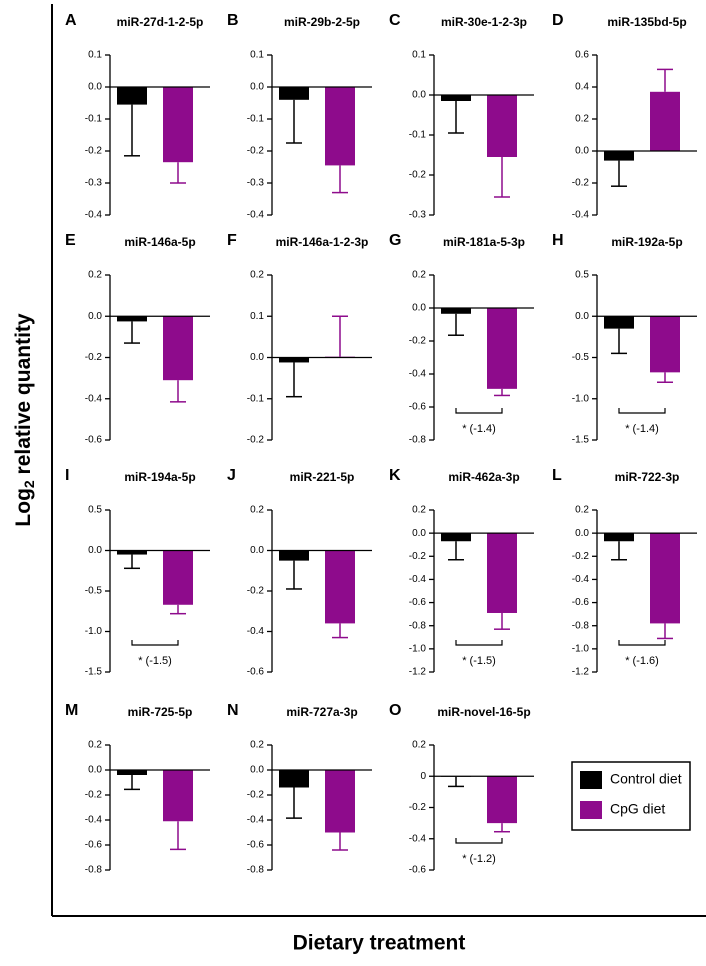 Image resolution: width=706 pixels, height=966 pixels. What do you see at coordinates (160, 712) in the screenshot?
I see `panel-title: miR-725-5p` at bounding box center [160, 712].